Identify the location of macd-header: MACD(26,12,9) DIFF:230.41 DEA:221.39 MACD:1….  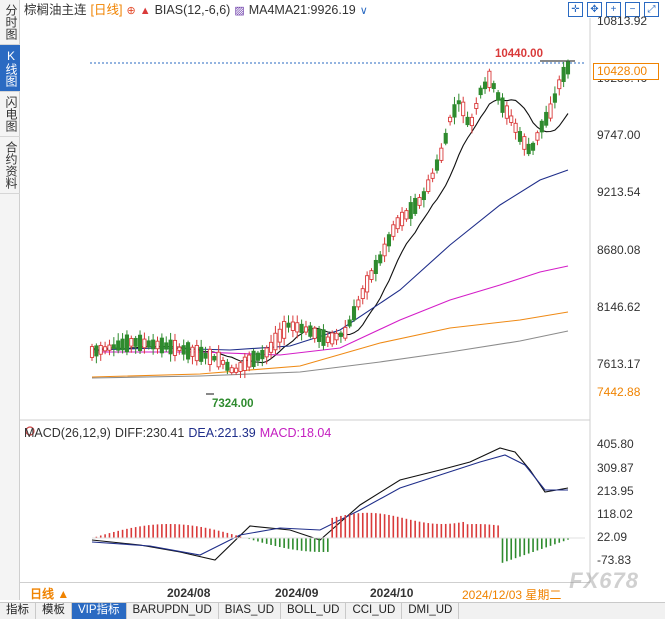
(179, 433).